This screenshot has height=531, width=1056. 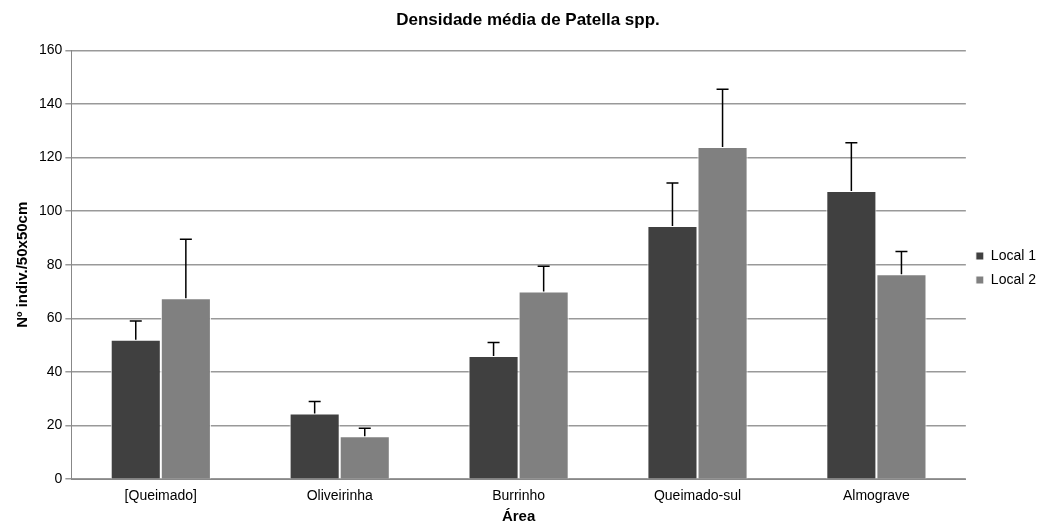 I want to click on x-tick-label: Queimado-sul, so click(x=697, y=495).